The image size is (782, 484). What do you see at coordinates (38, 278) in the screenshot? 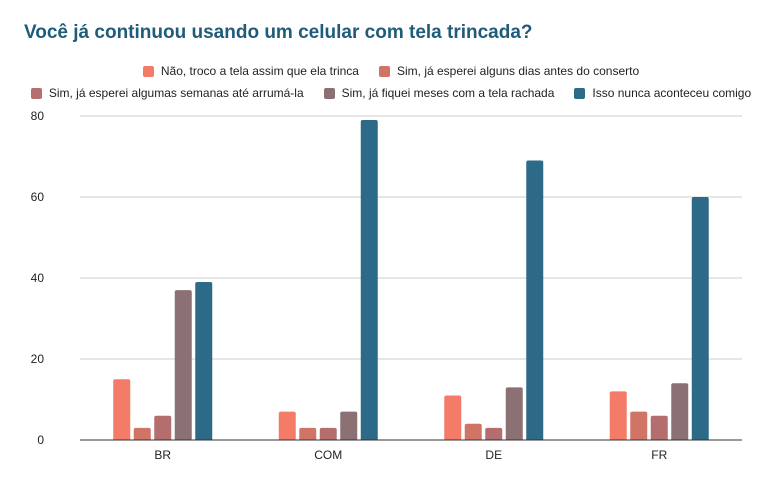
I see `y-tick-label: 40` at bounding box center [38, 278].